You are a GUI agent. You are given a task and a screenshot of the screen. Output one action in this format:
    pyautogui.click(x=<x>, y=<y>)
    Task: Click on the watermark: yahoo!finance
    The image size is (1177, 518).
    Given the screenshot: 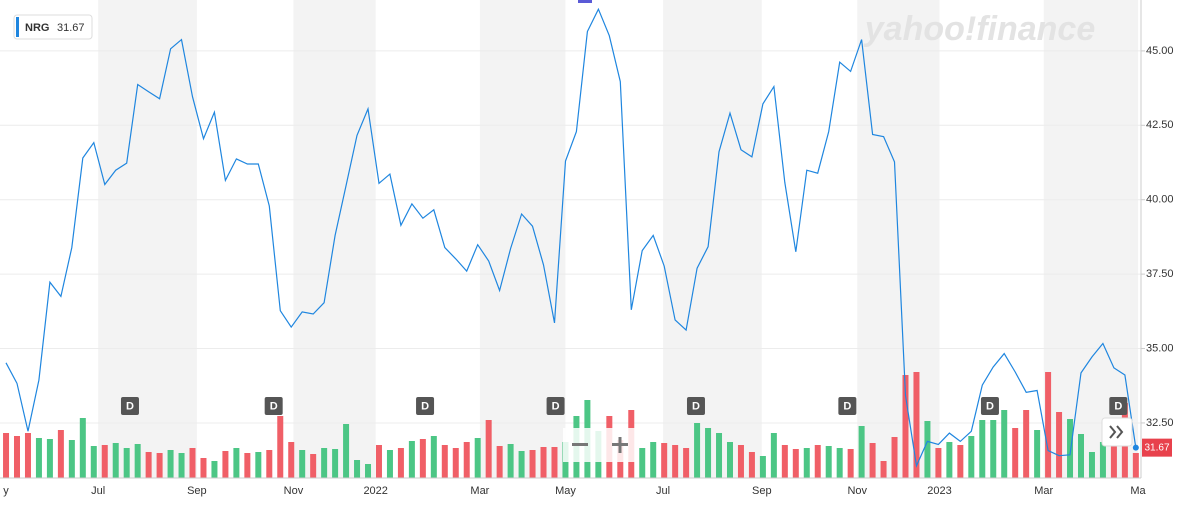 What is the action you would take?
    pyautogui.click(x=979, y=29)
    